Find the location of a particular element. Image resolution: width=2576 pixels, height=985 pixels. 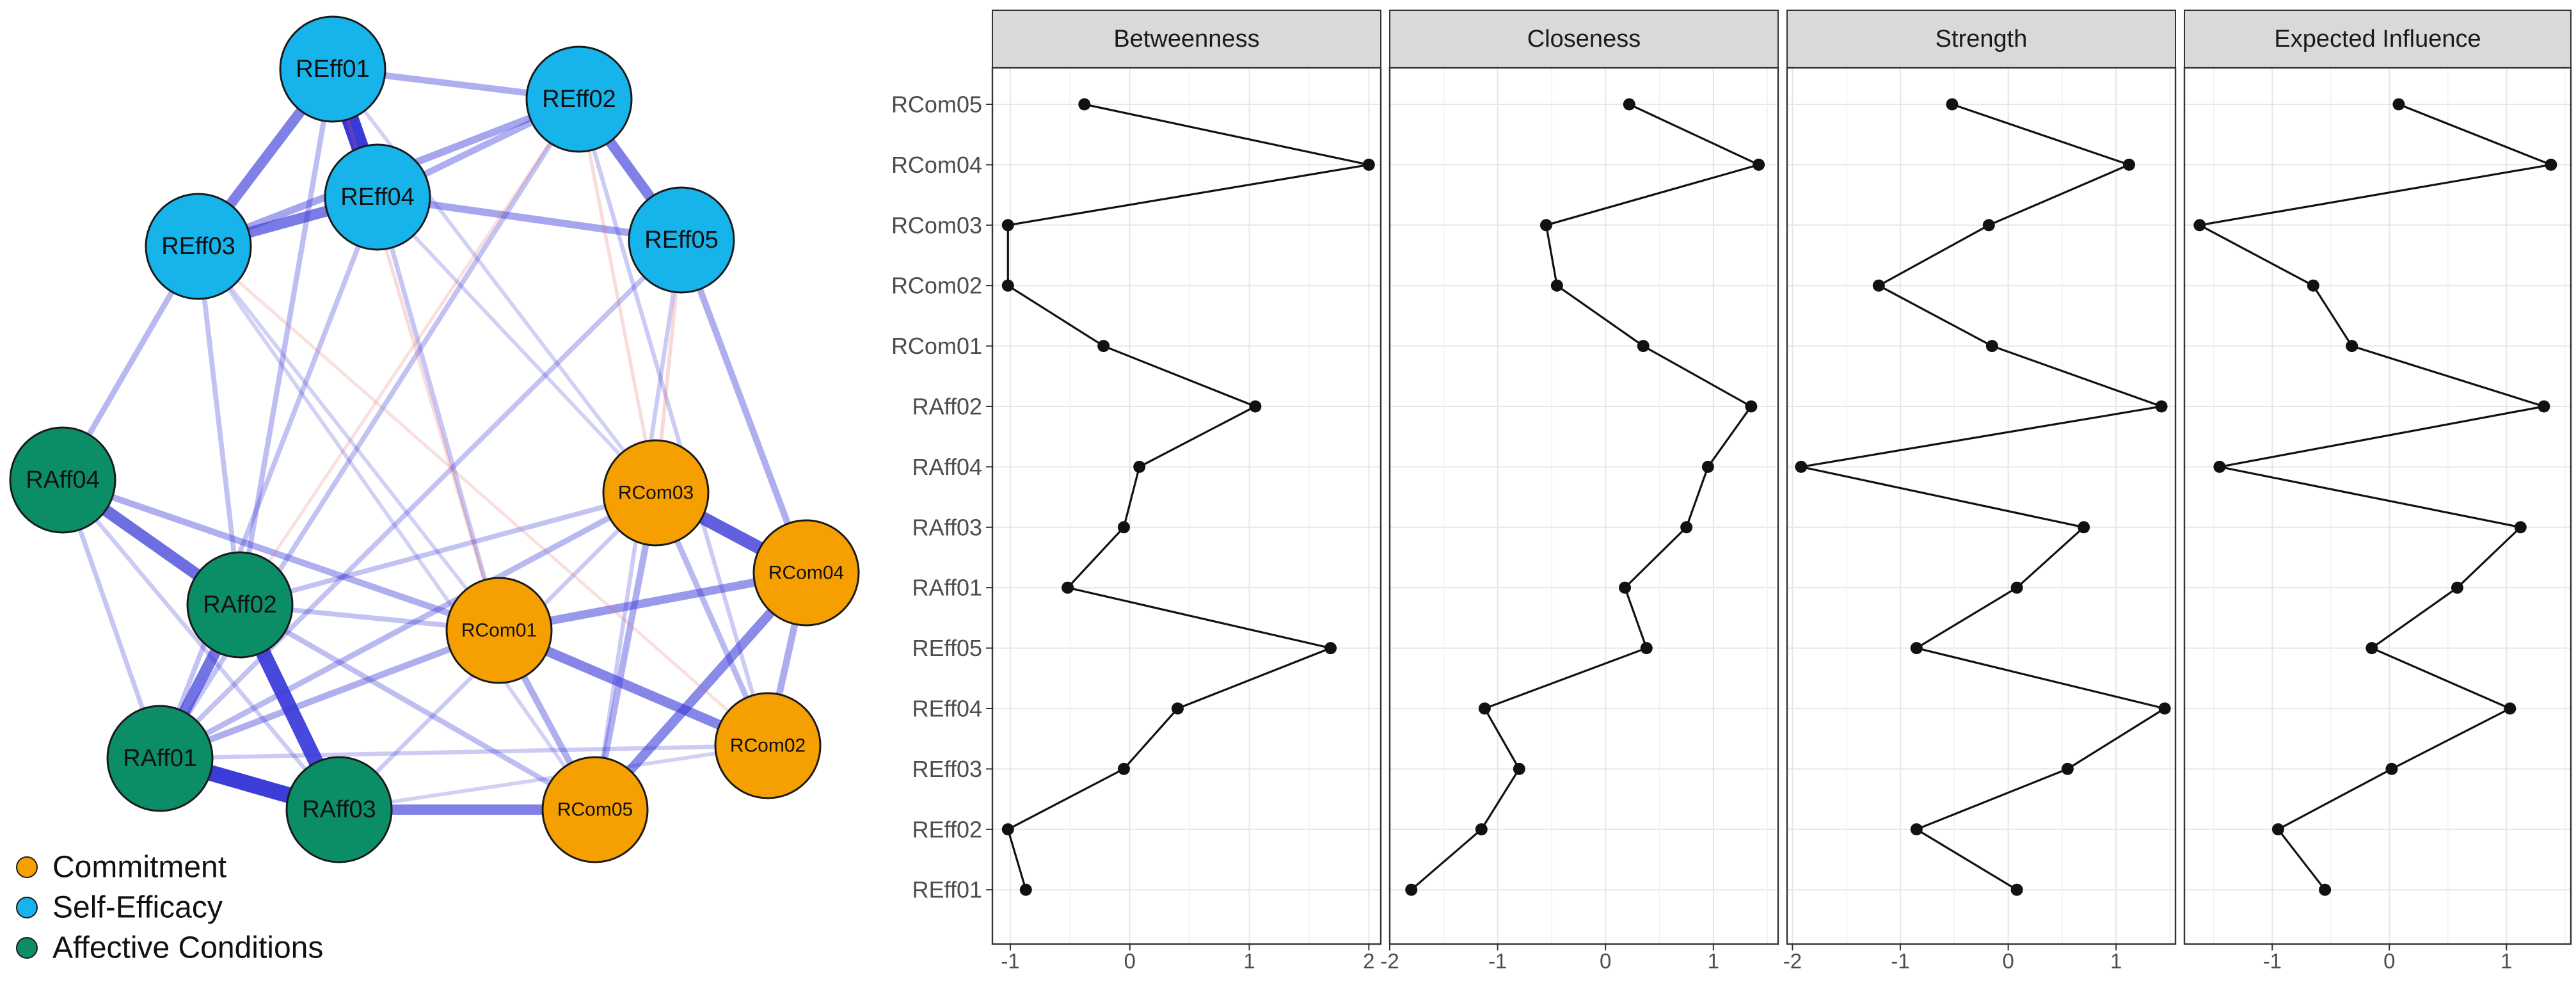

data-point-rcom03 is located at coordinates (2200, 225).